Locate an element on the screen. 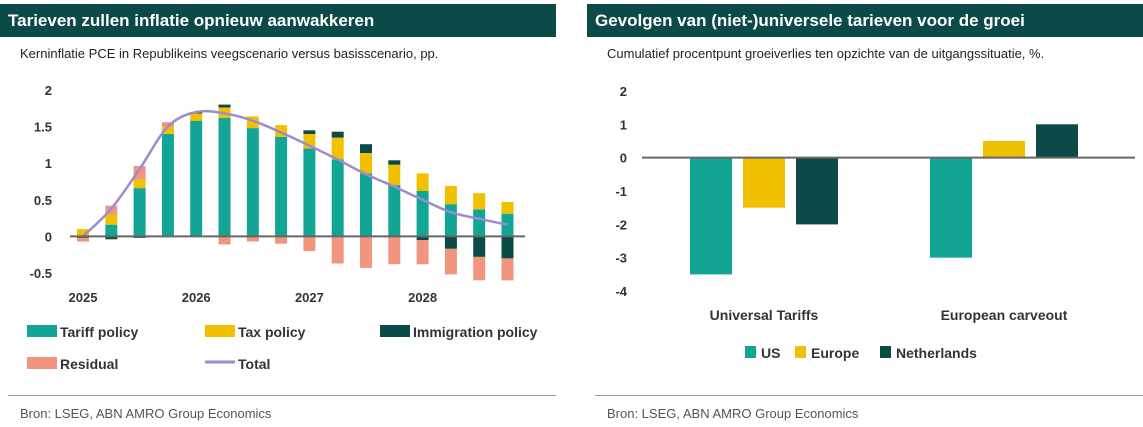 The width and height of the screenshot is (1143, 427). bar-immigration-2025Q2 is located at coordinates (111, 238).